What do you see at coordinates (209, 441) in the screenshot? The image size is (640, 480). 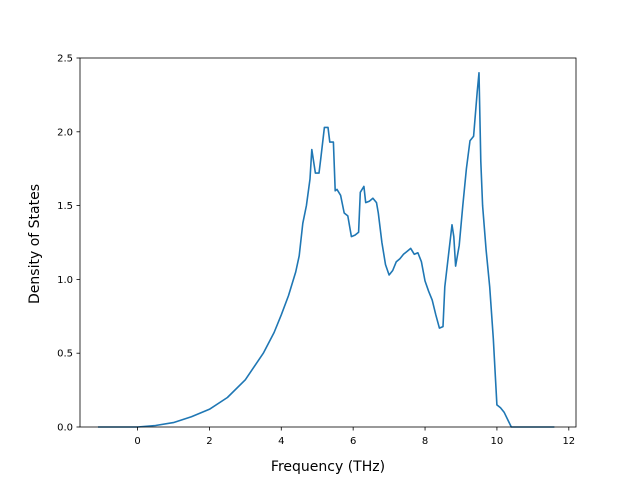 I see `x-tick-label: 2` at bounding box center [209, 441].